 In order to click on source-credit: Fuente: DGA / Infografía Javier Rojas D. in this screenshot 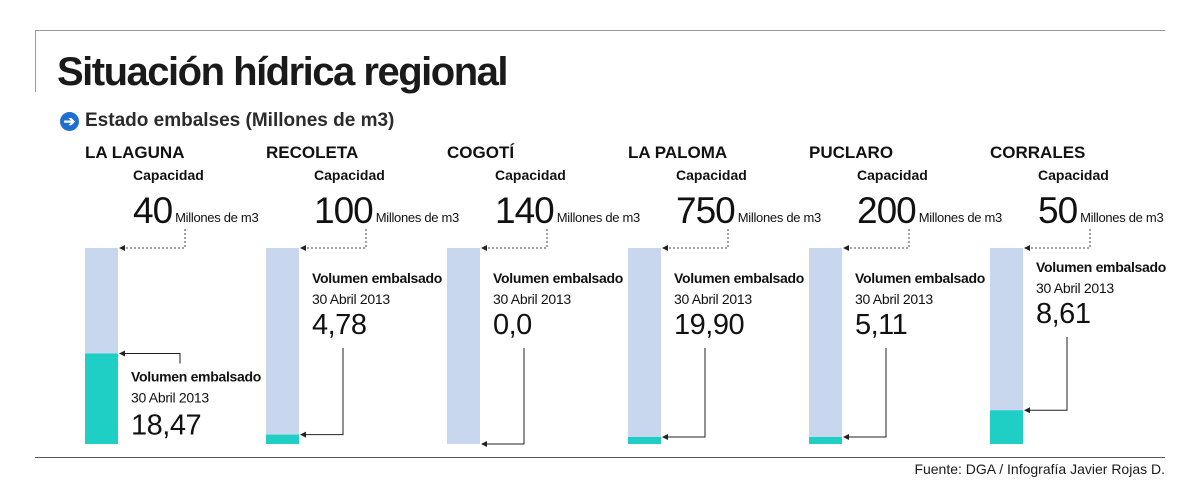, I will do `click(1039, 469)`.